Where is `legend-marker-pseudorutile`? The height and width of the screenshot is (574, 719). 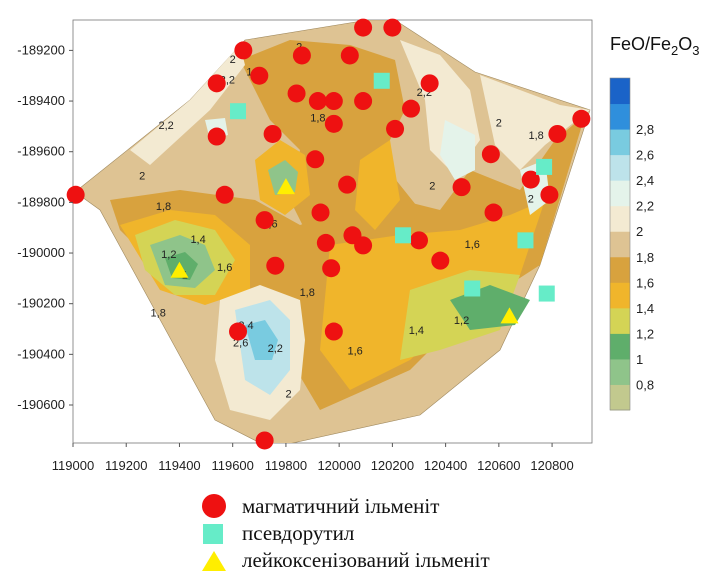 legend-marker-pseudorutile is located at coordinates (213, 533).